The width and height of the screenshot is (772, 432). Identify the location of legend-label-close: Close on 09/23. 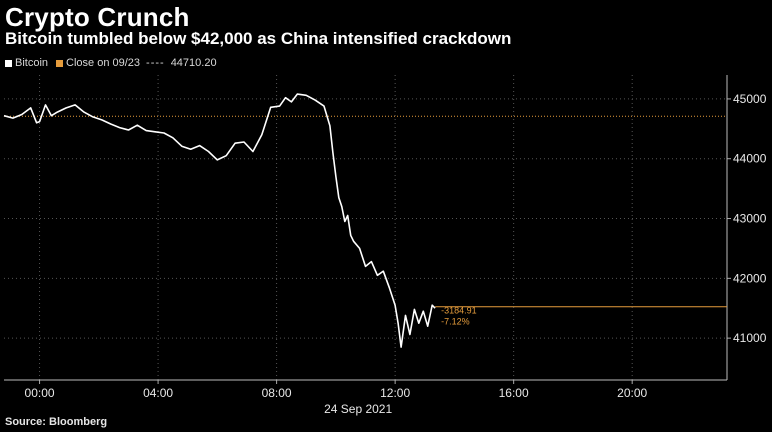
(103, 63).